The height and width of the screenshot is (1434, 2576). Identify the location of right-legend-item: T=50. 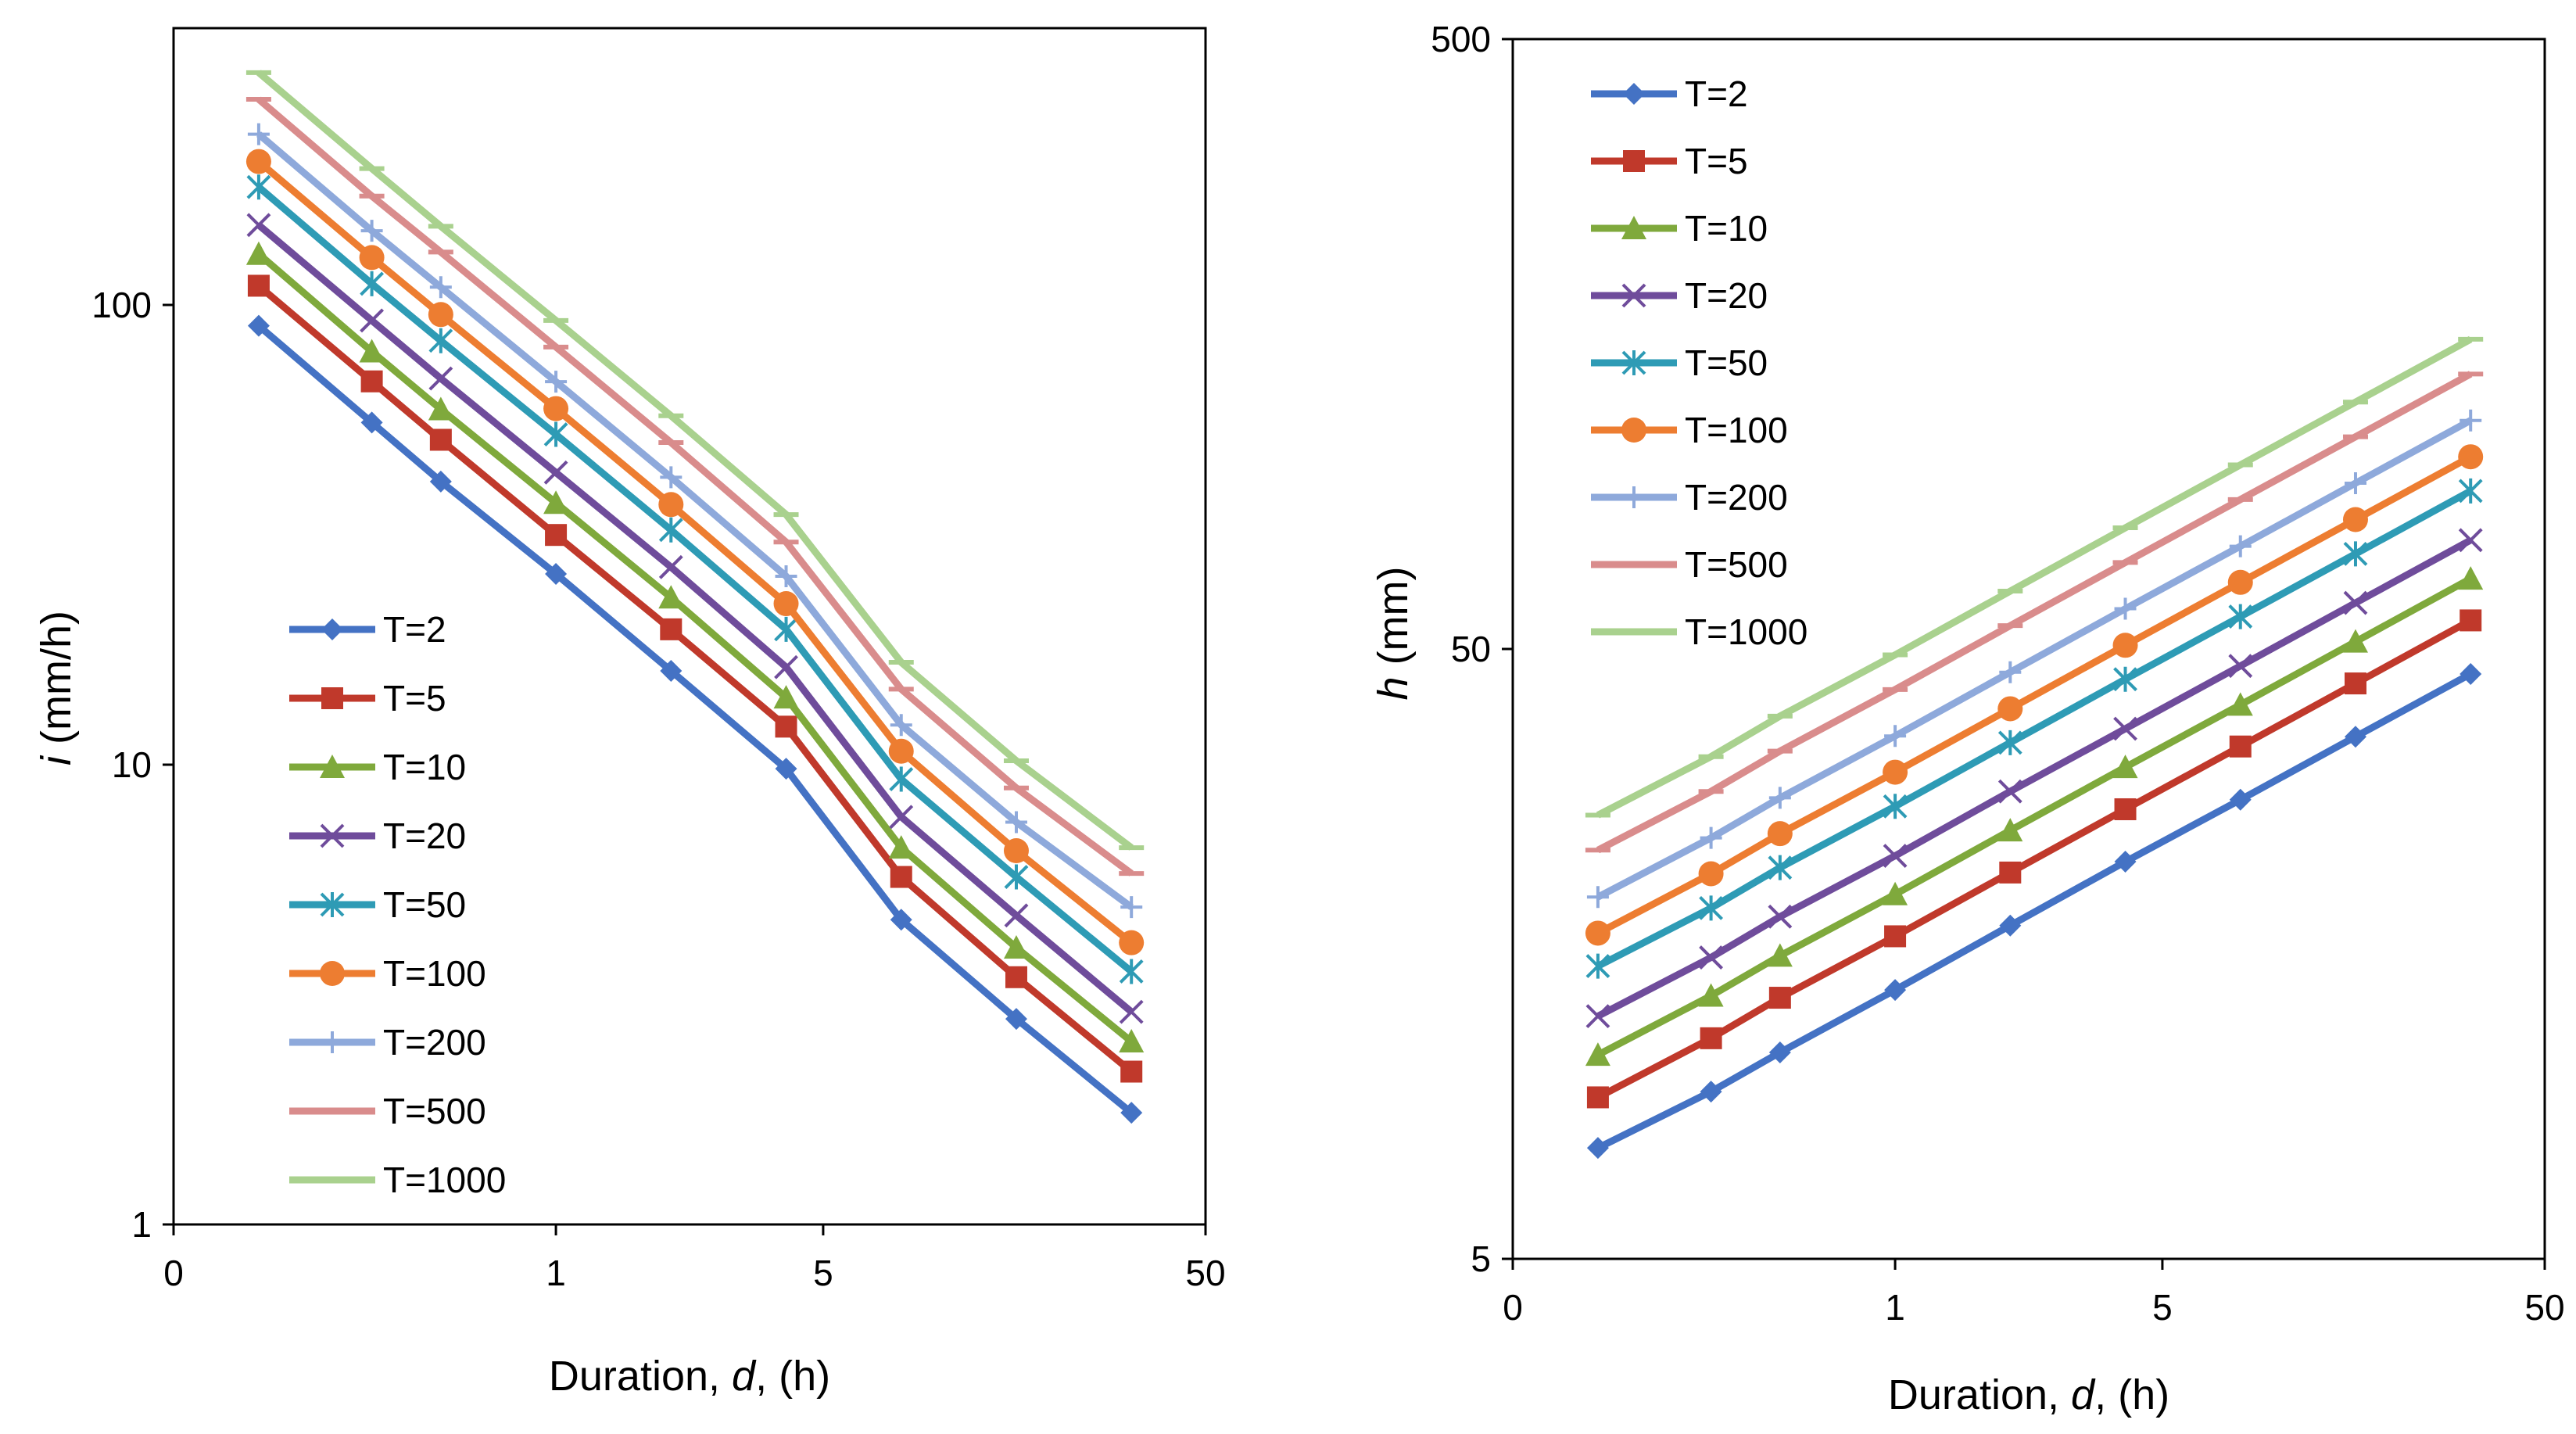
(1679, 363).